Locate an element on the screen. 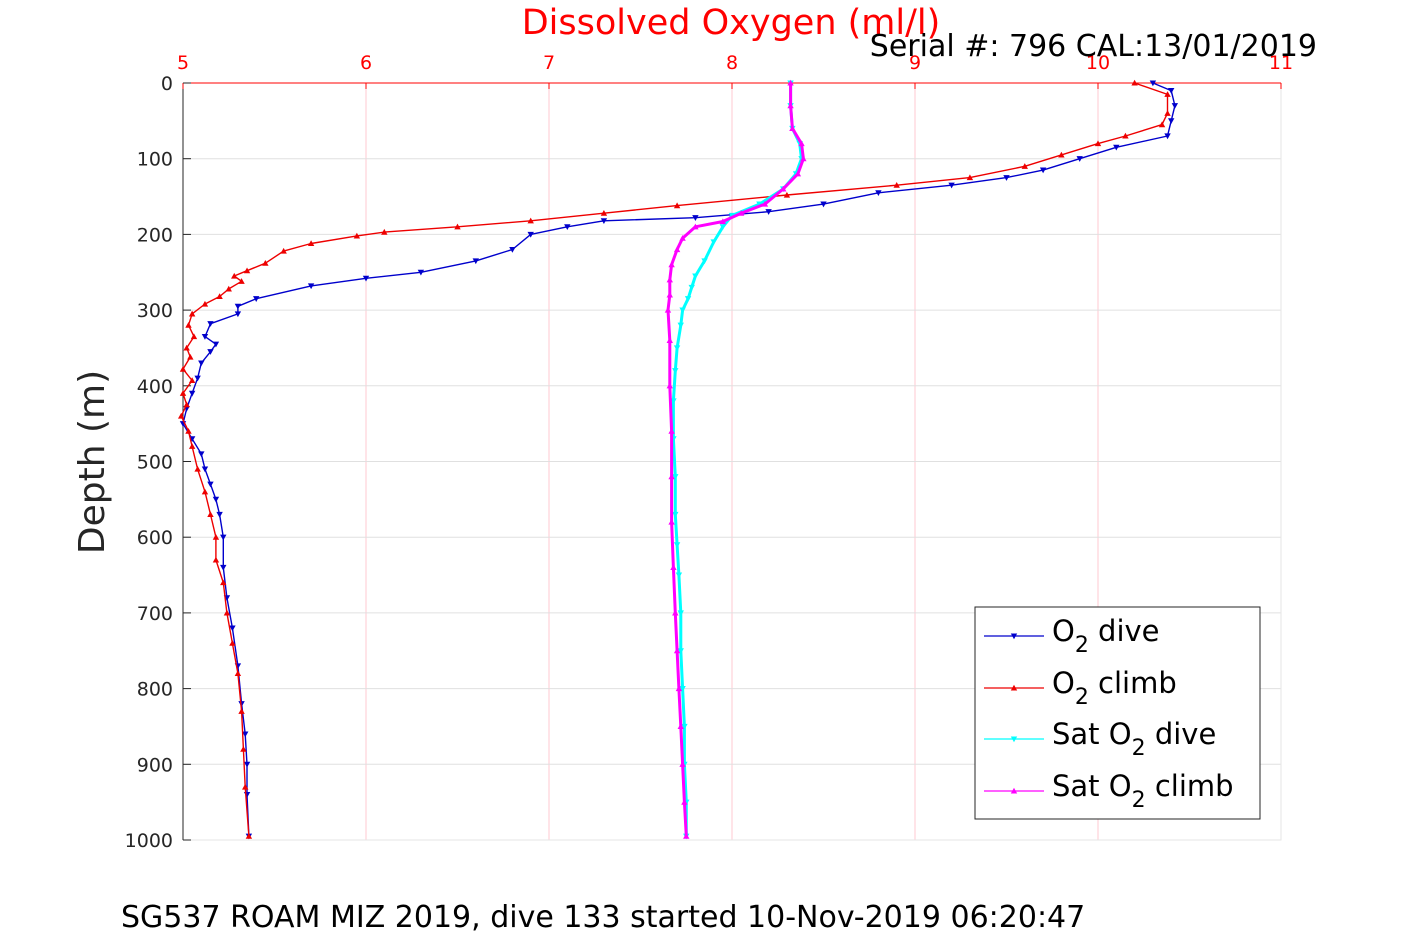 This screenshot has width=1417, height=945. x-tick-label: 11 is located at coordinates (1281, 63).